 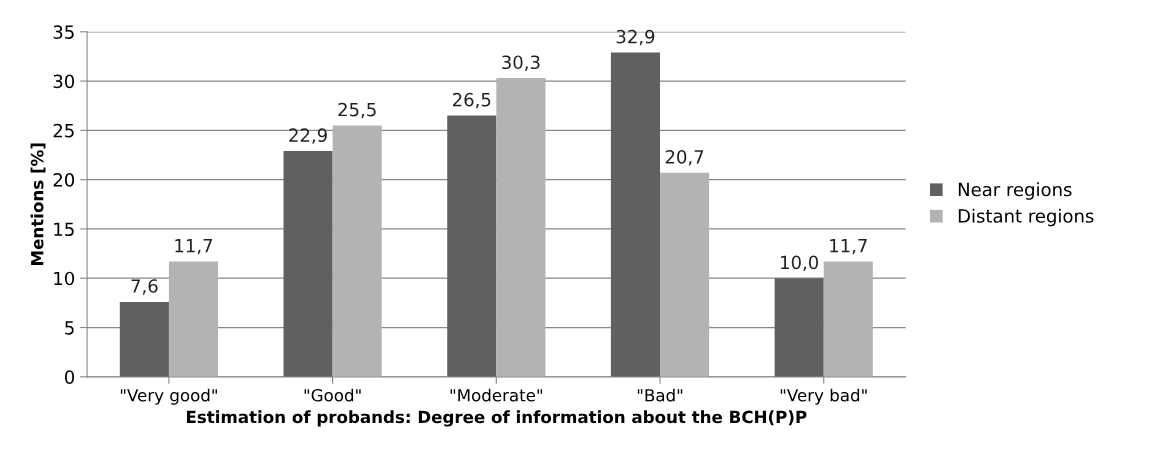 What do you see at coordinates (69, 377) in the screenshot?
I see `y-tick-label: 0` at bounding box center [69, 377].